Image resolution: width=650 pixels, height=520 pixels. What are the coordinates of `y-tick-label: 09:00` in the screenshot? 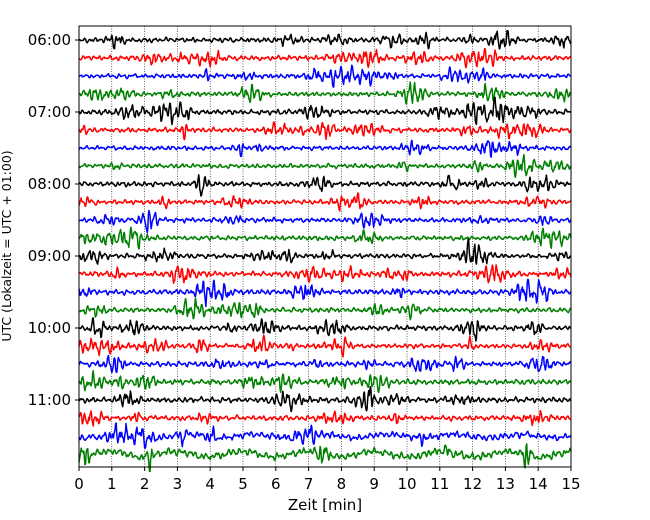 It's located at (49, 256).